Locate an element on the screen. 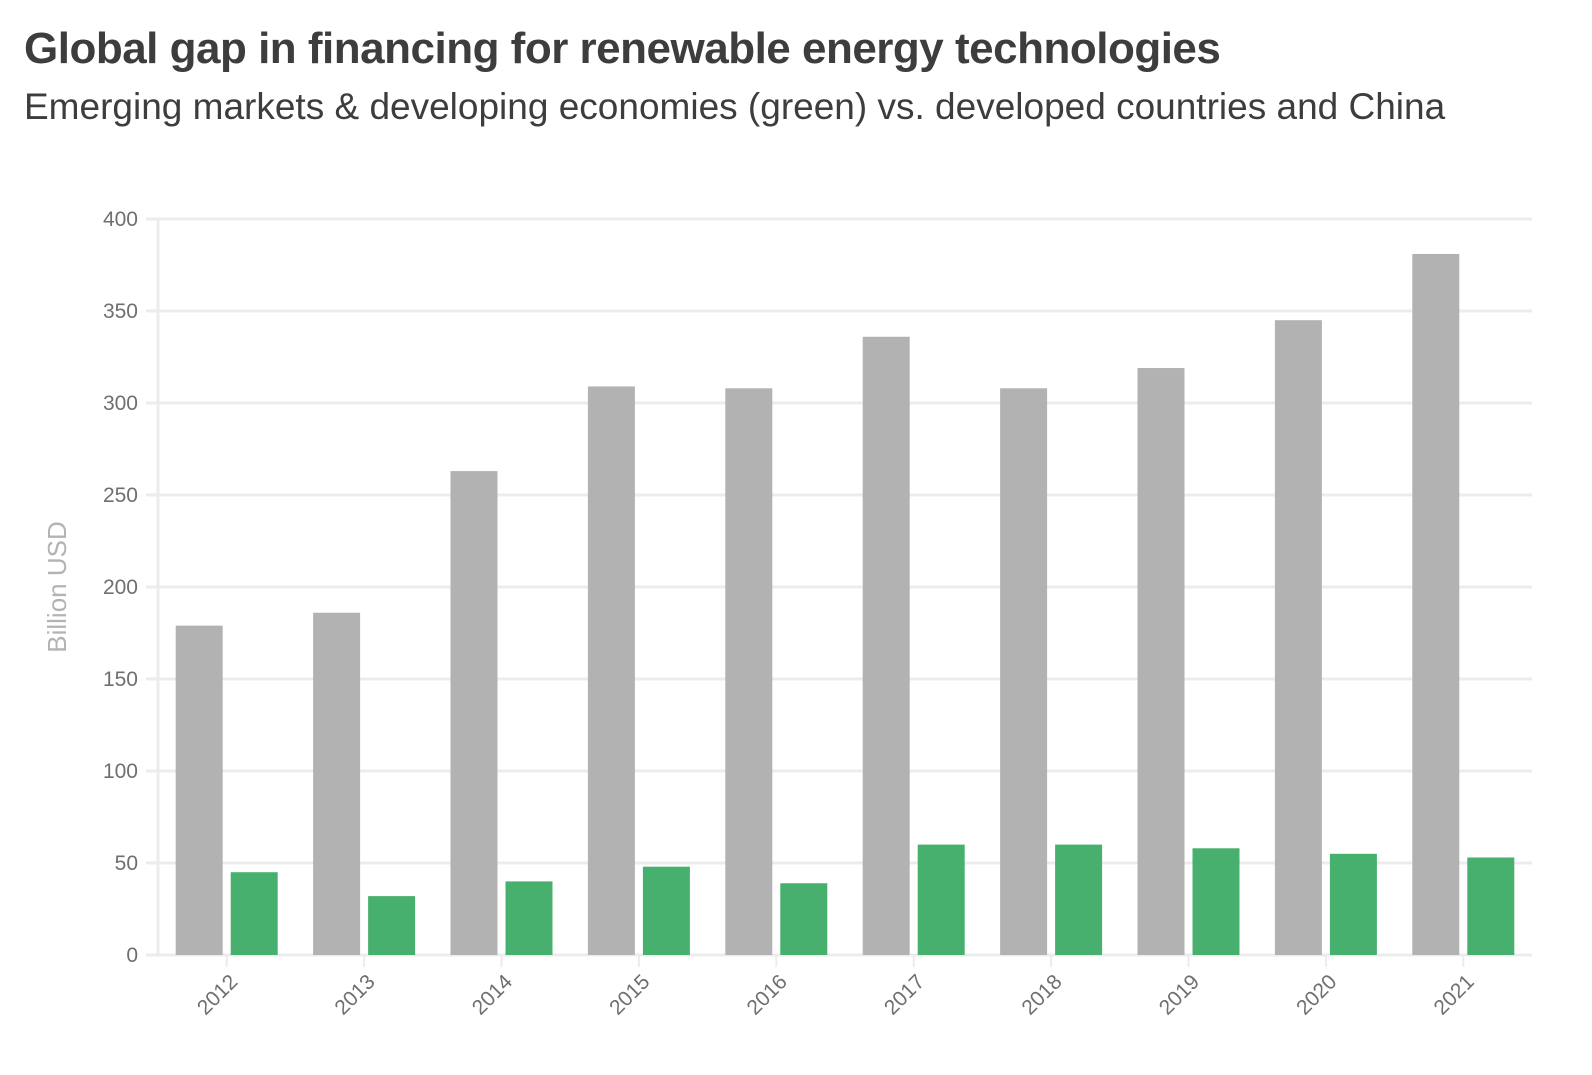 Image resolution: width=1592 pixels, height=1075 pixels. y-tick-label: 200 is located at coordinates (120, 587).